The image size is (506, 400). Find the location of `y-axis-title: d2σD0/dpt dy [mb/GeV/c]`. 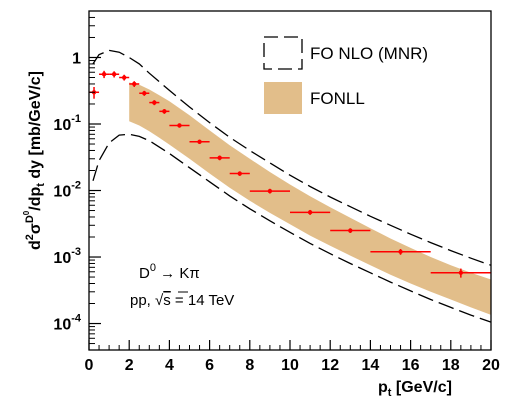

y-axis-title: d2σD0/dpt dy [mb/GeV/c] is located at coordinates (34, 160).